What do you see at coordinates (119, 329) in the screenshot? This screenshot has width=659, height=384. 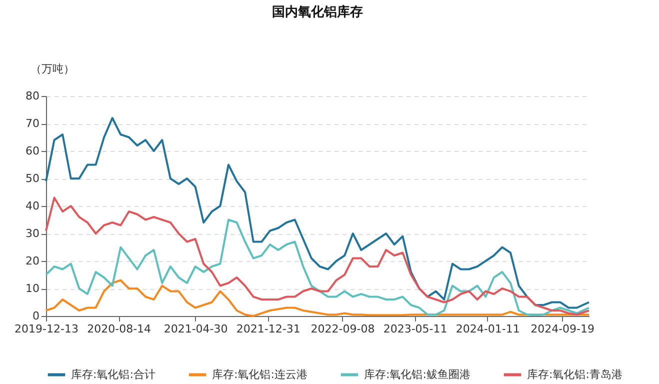 I see `x-tick-label: 2020-08-14` at bounding box center [119, 329].